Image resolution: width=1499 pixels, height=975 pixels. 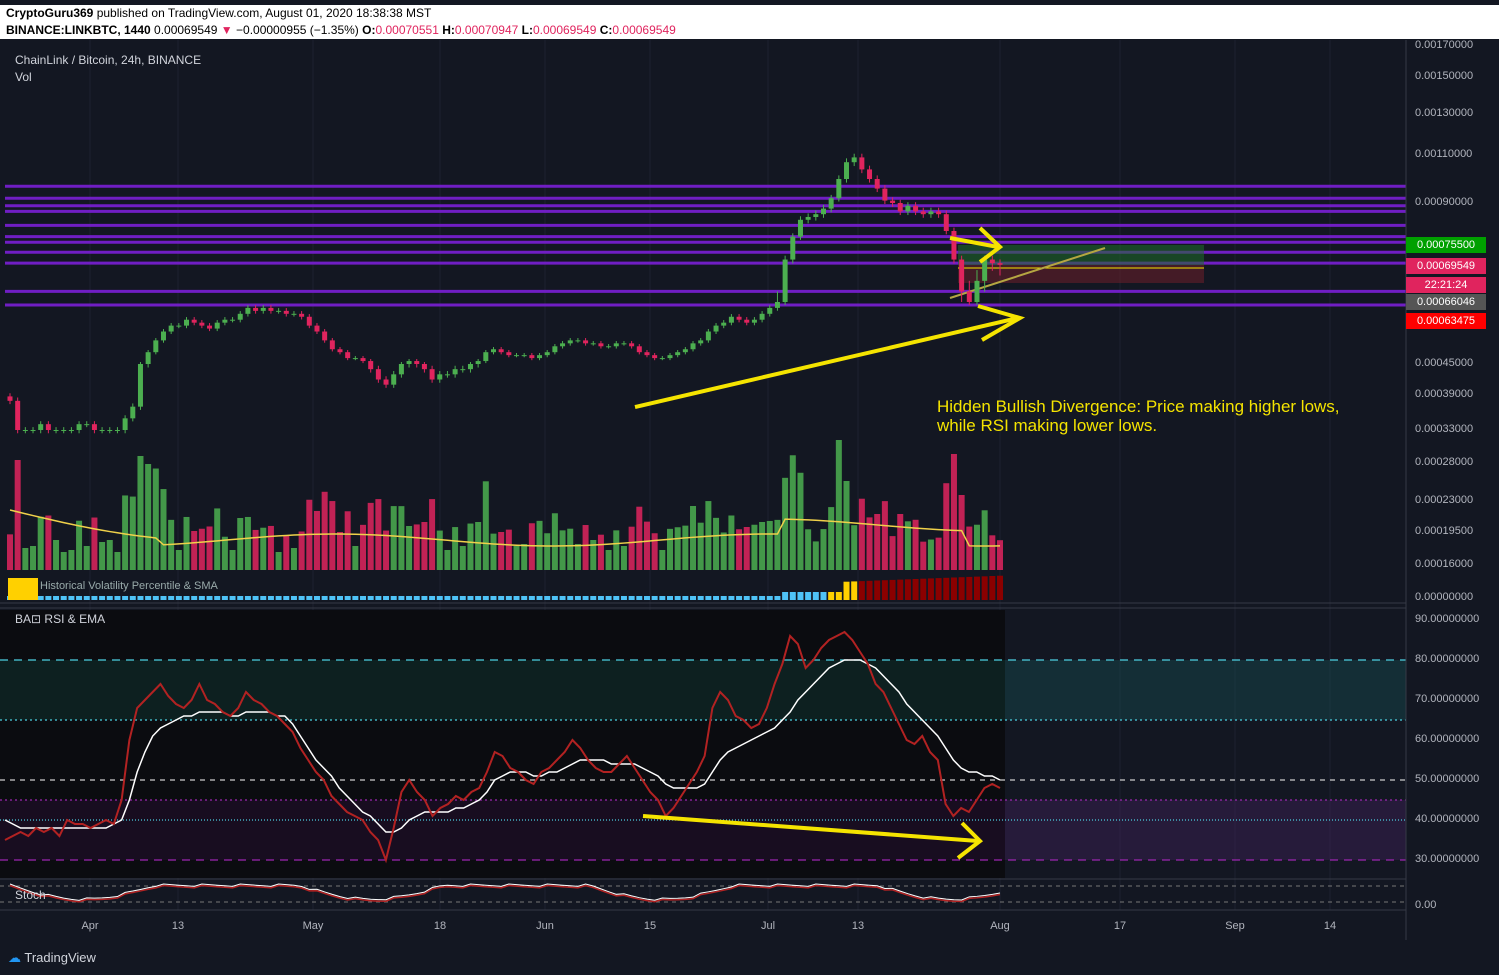 I want to click on price-axis-label: 0.00039000, so click(x=1444, y=394).